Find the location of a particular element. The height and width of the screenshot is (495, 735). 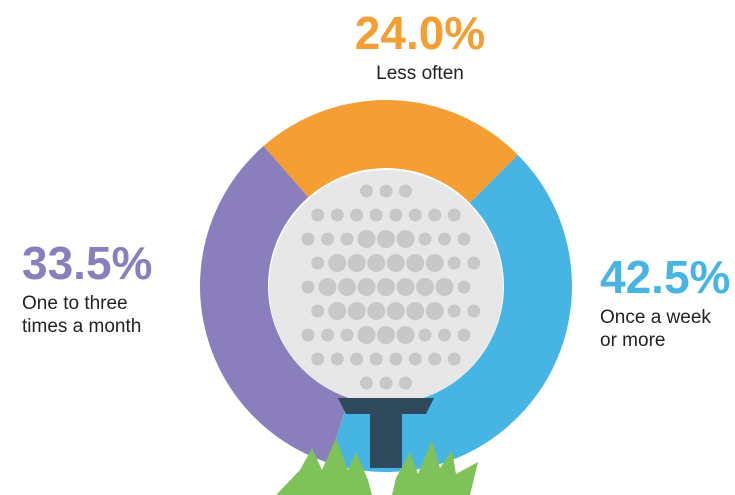

category-label: Once a week or more is located at coordinates (655, 329).